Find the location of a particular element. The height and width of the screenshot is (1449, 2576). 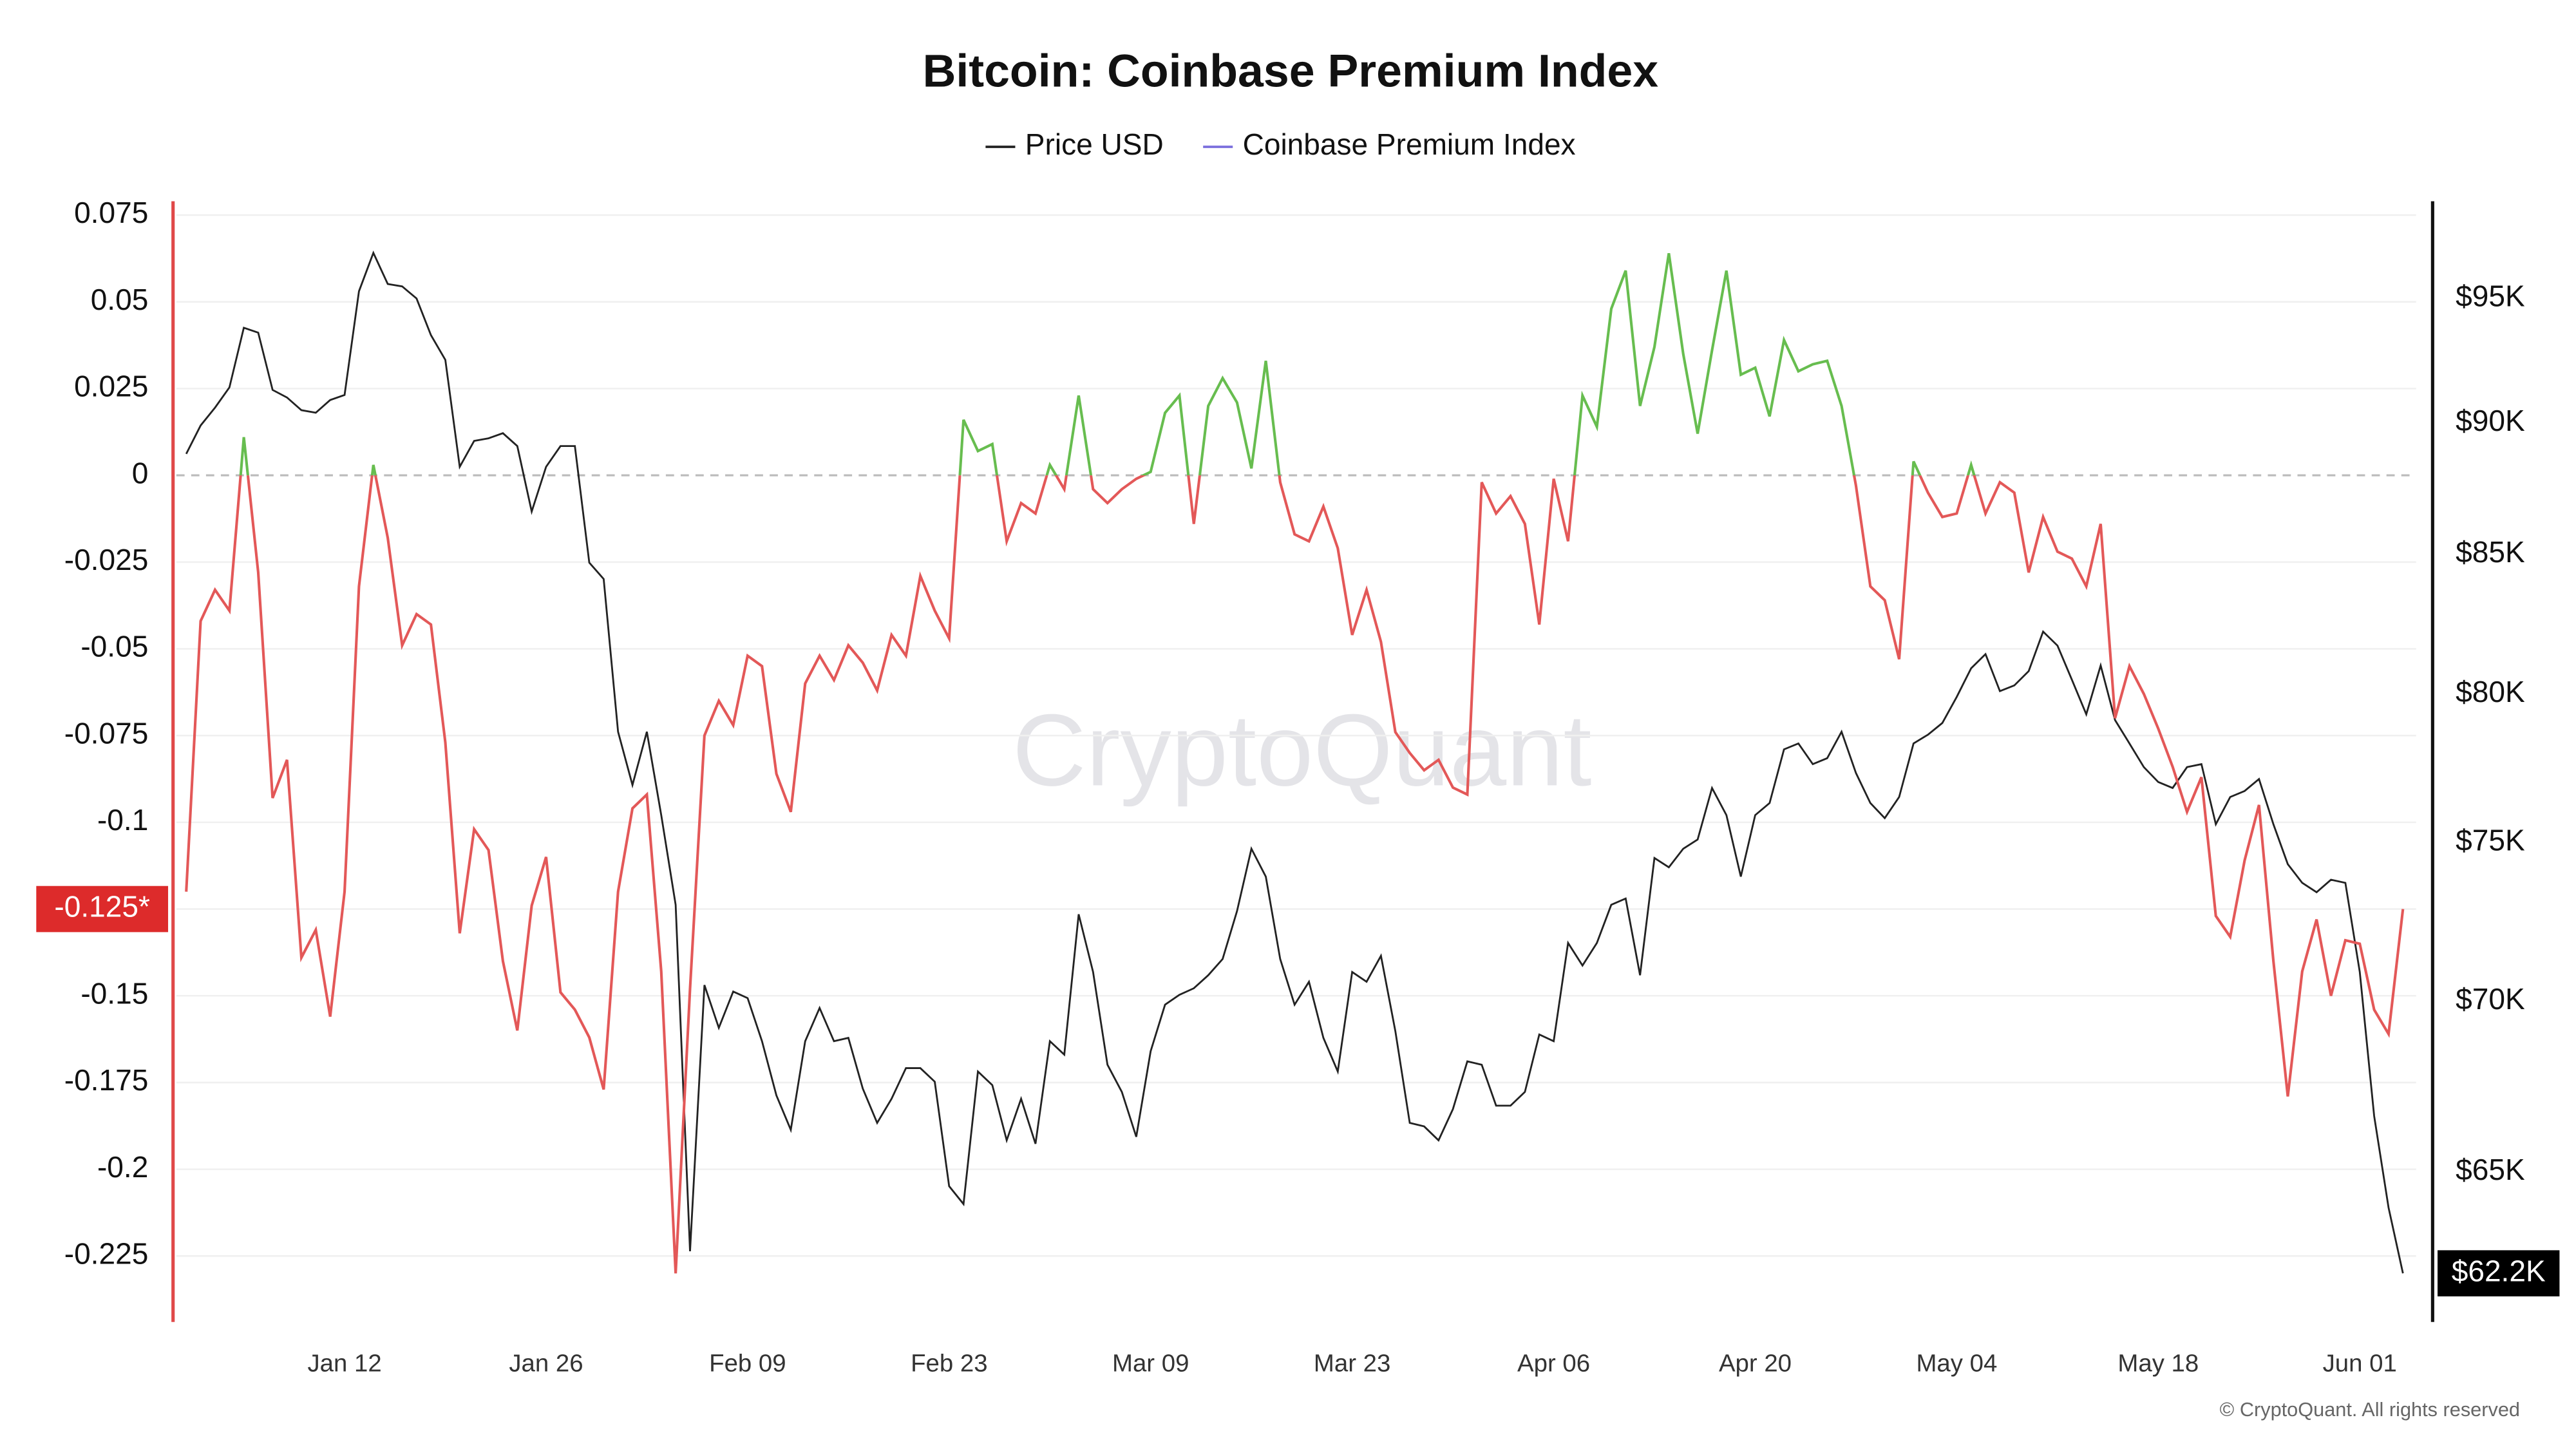

legend-label: Coinbase Premium Index is located at coordinates (1409, 144).